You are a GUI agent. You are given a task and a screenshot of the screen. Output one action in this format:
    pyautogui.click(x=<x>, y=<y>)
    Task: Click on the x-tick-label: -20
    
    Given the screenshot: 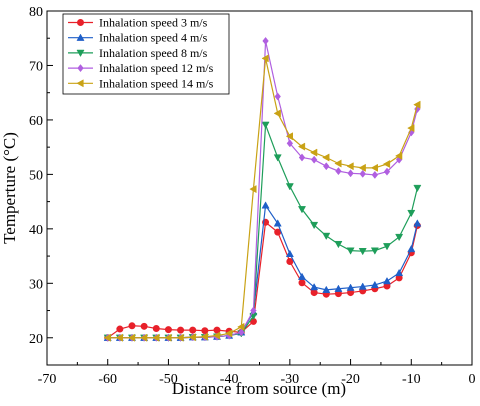 What is the action you would take?
    pyautogui.click(x=350, y=379)
    